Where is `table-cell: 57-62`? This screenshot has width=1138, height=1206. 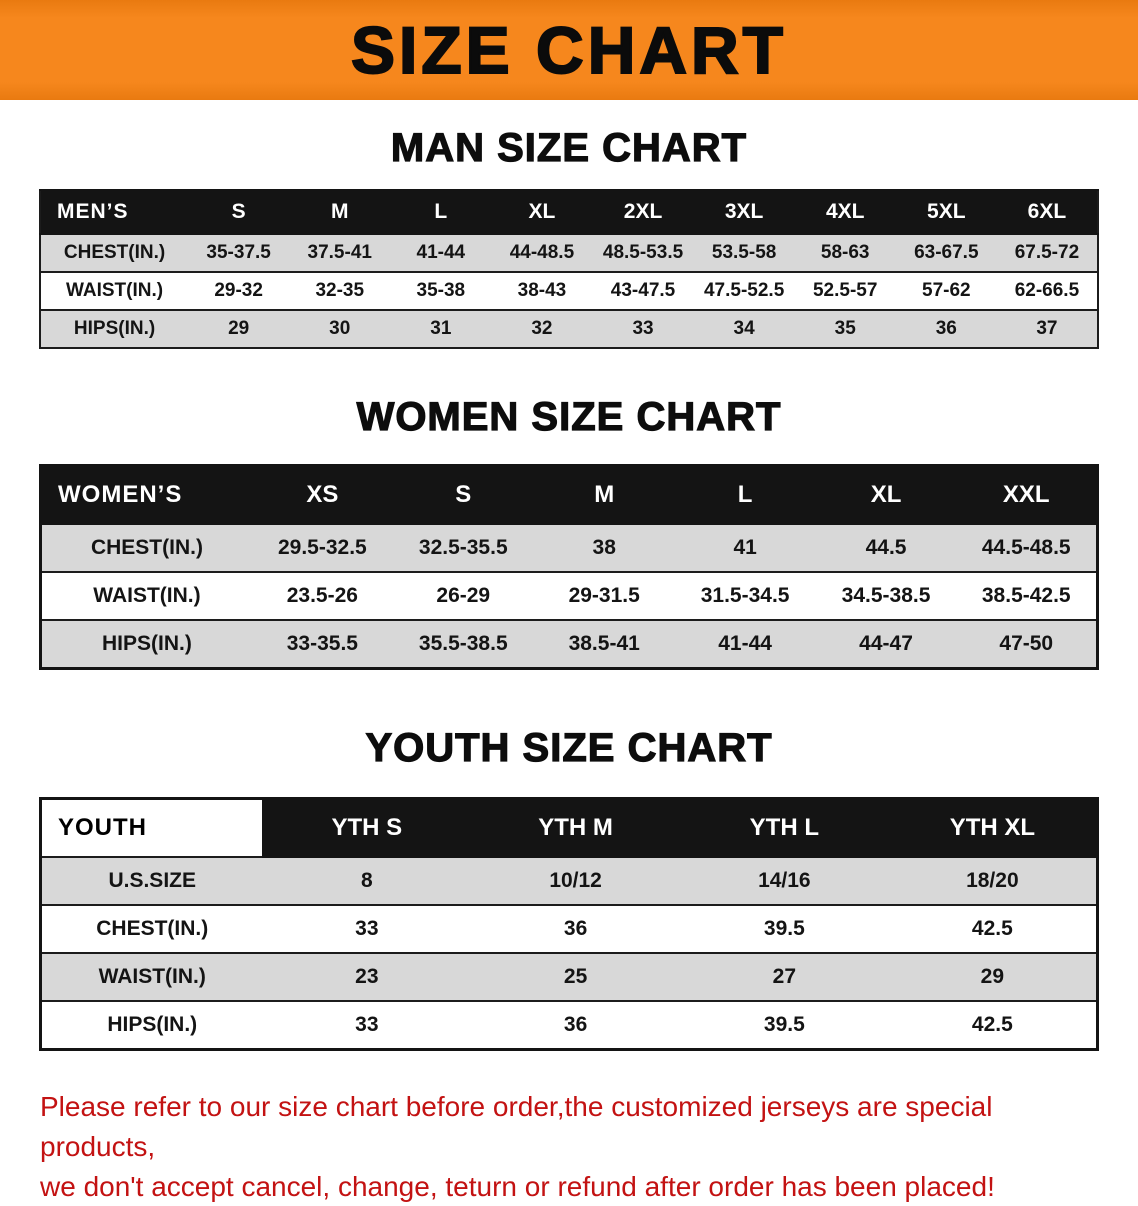 table-cell: 57-62 is located at coordinates (946, 291).